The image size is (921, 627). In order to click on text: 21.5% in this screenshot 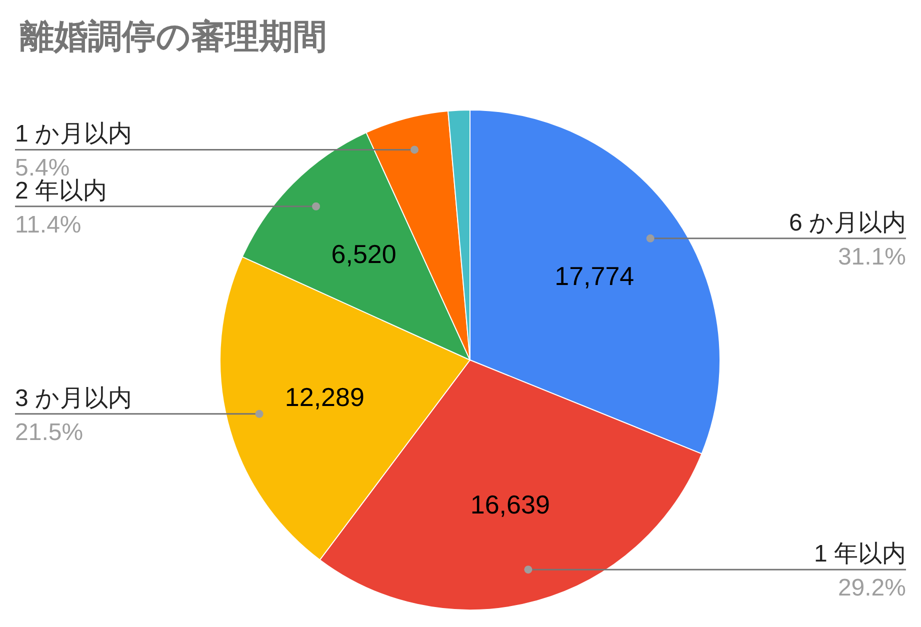, I will do `click(49, 432)`.